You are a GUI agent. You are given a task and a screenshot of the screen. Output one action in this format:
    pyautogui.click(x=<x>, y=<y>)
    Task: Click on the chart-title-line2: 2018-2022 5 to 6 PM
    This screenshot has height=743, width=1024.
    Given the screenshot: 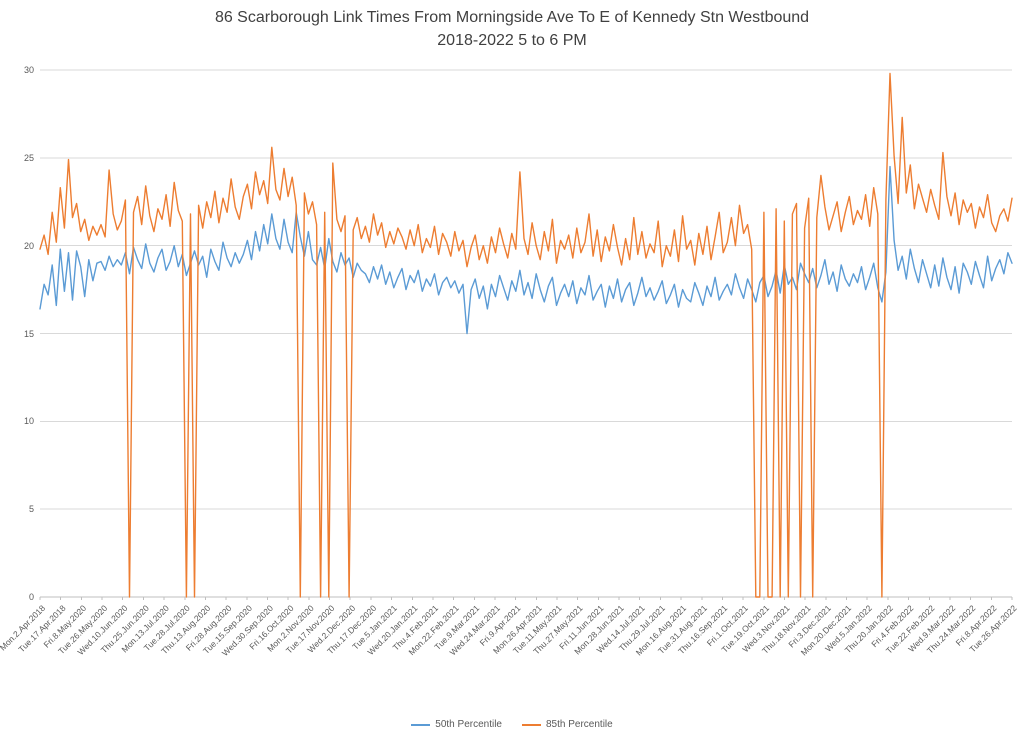 What is the action you would take?
    pyautogui.click(x=512, y=40)
    